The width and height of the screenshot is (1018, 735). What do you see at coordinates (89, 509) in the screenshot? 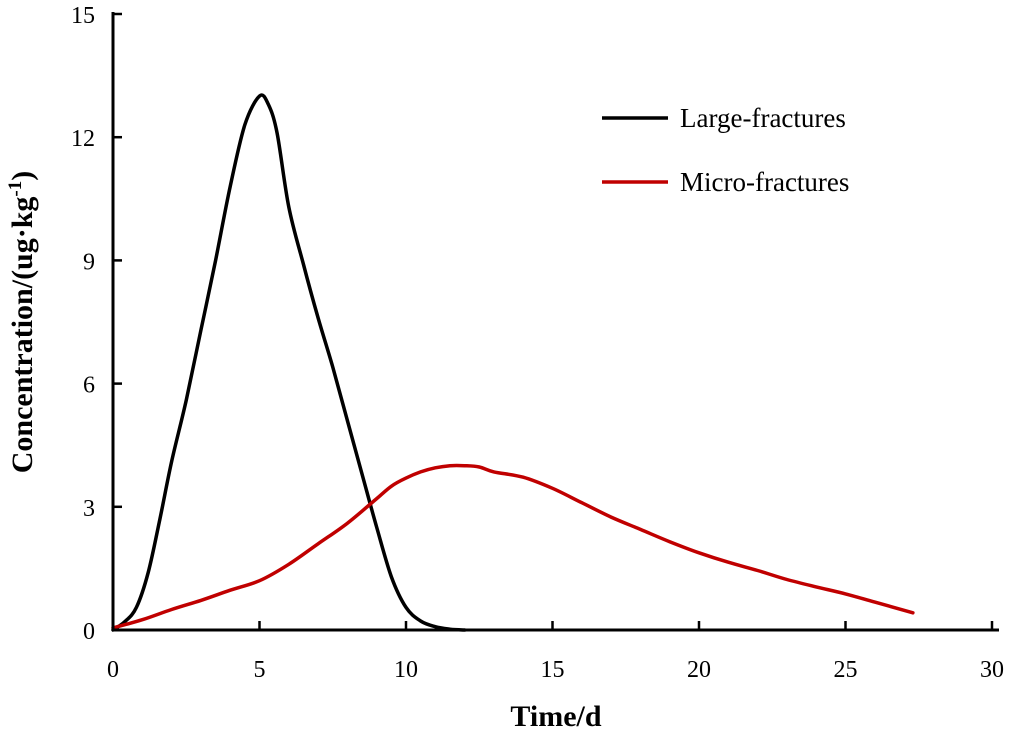
I see `y-tick-label-3: 3` at bounding box center [89, 509].